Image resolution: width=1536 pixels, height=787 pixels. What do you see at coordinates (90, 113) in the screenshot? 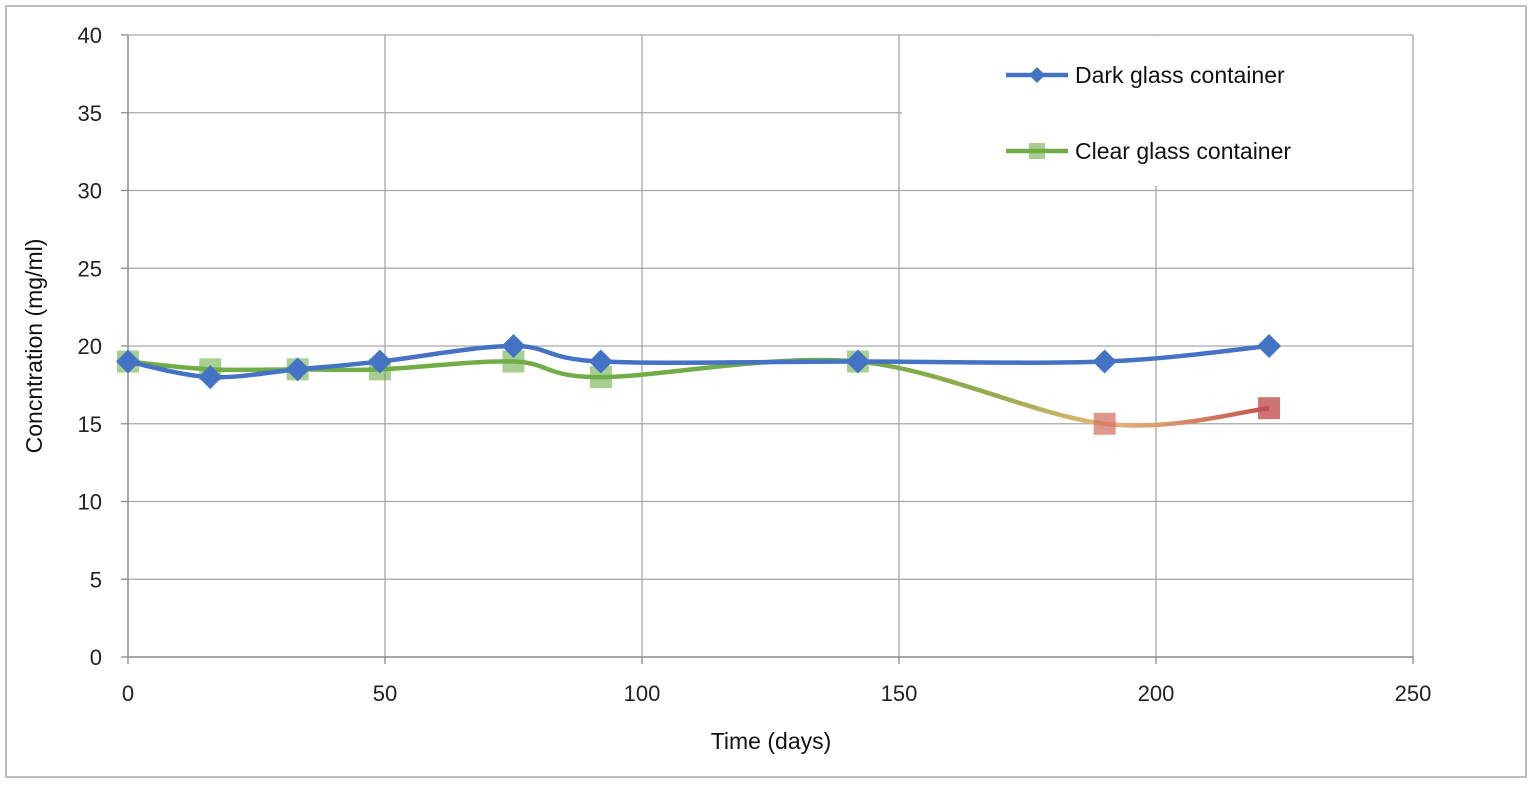
I see `y-tick-label: 35` at bounding box center [90, 113].